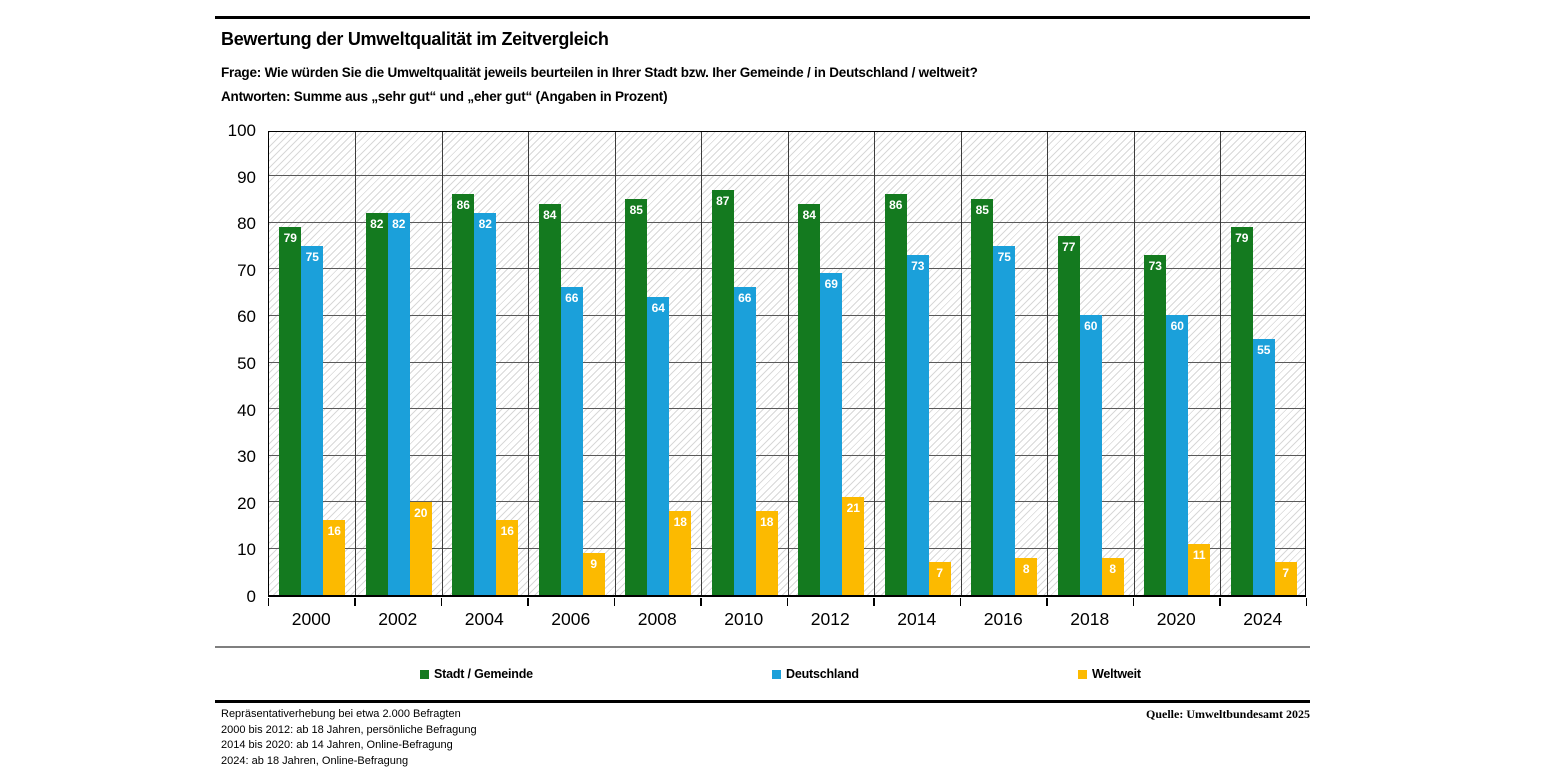 The width and height of the screenshot is (1545, 775). What do you see at coordinates (463, 394) in the screenshot?
I see `bar-stadt-gemeinde-2004: 86` at bounding box center [463, 394].